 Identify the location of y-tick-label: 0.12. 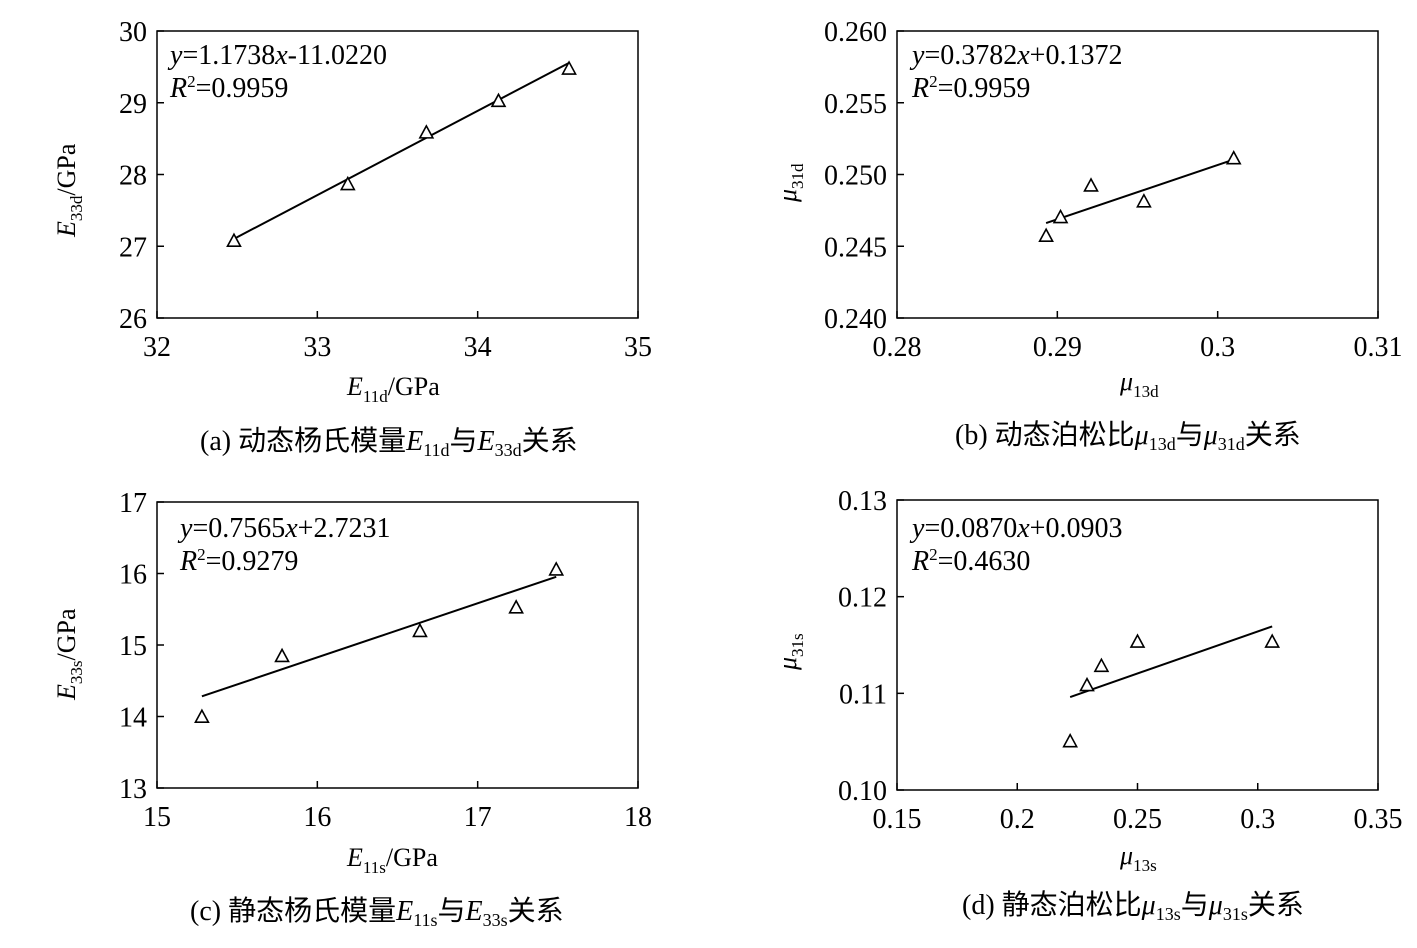
(862, 598).